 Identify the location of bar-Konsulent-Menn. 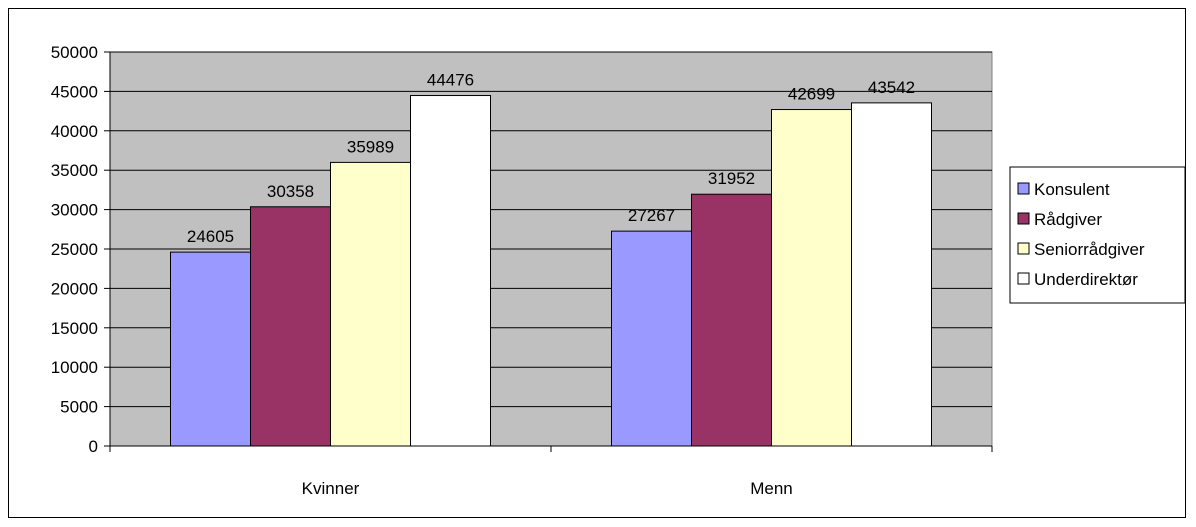
(651, 338).